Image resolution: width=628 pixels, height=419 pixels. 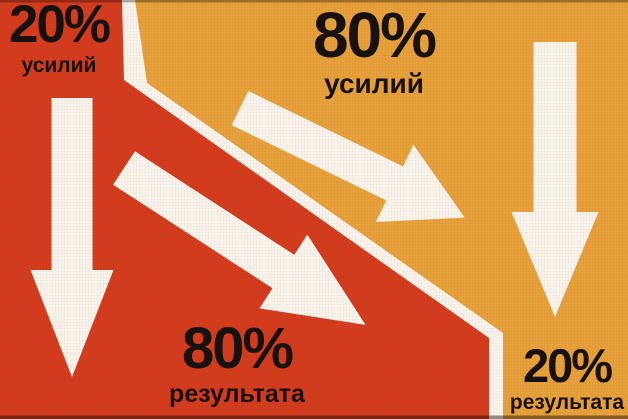 I want to click on left-down-arrow-icon, so click(x=72, y=237).